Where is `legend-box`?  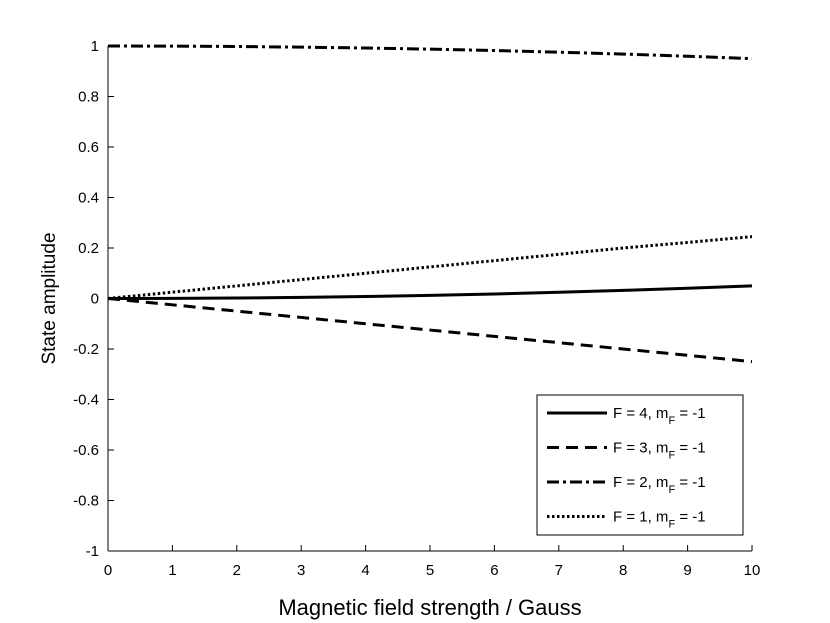
legend-box is located at coordinates (640, 465).